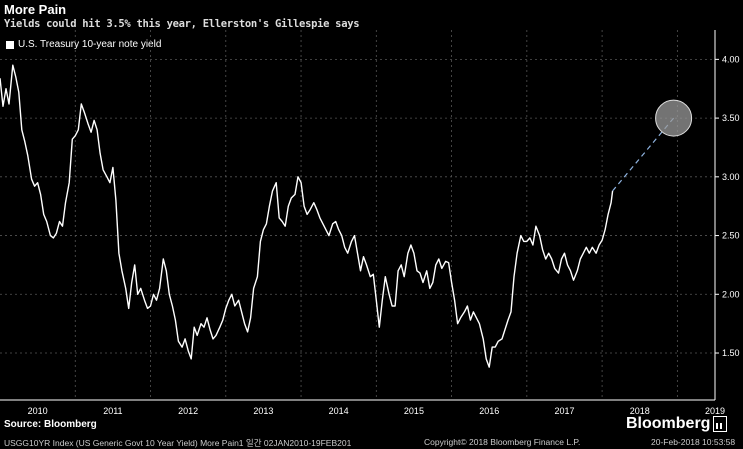 The height and width of the screenshot is (449, 743). I want to click on y-tick-label: 2.50, so click(731, 236).